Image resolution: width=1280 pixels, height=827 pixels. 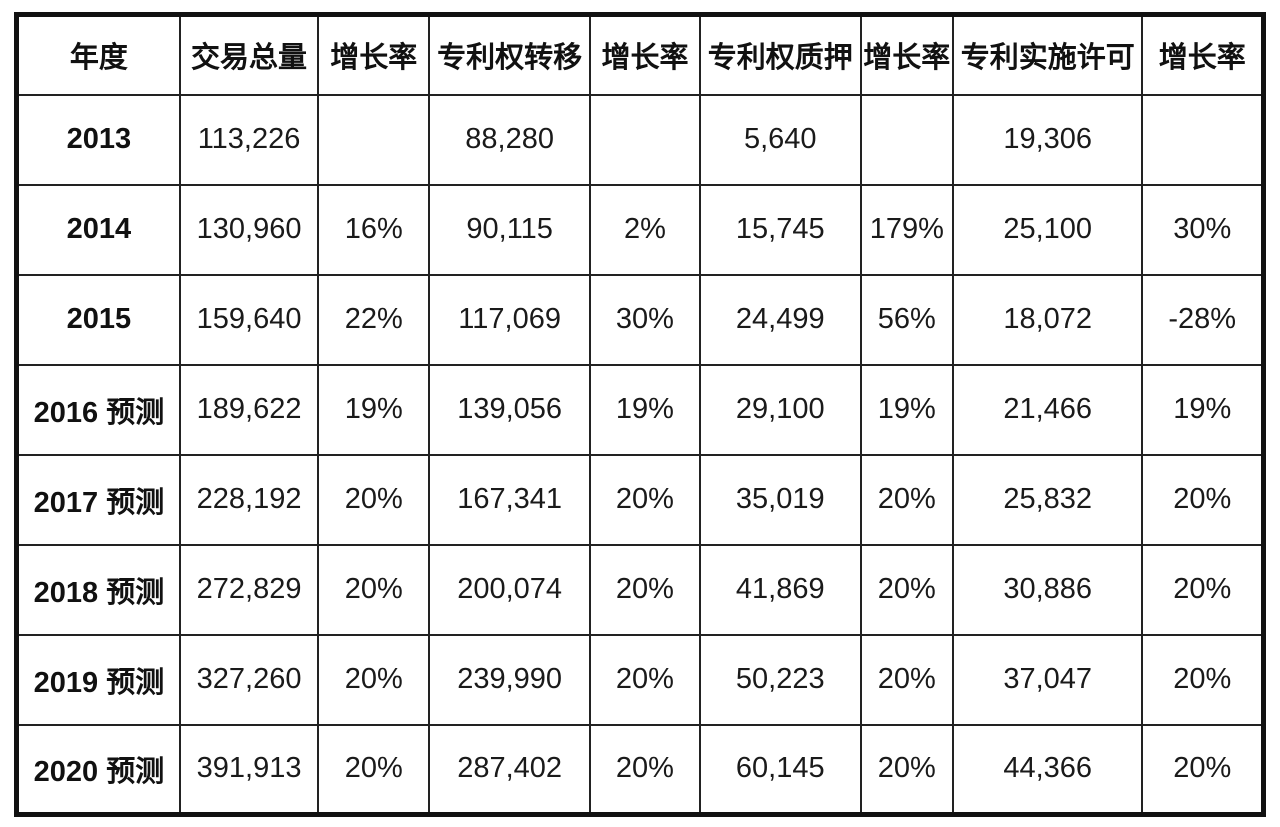 I want to click on cell-value: 22%, so click(x=374, y=319).